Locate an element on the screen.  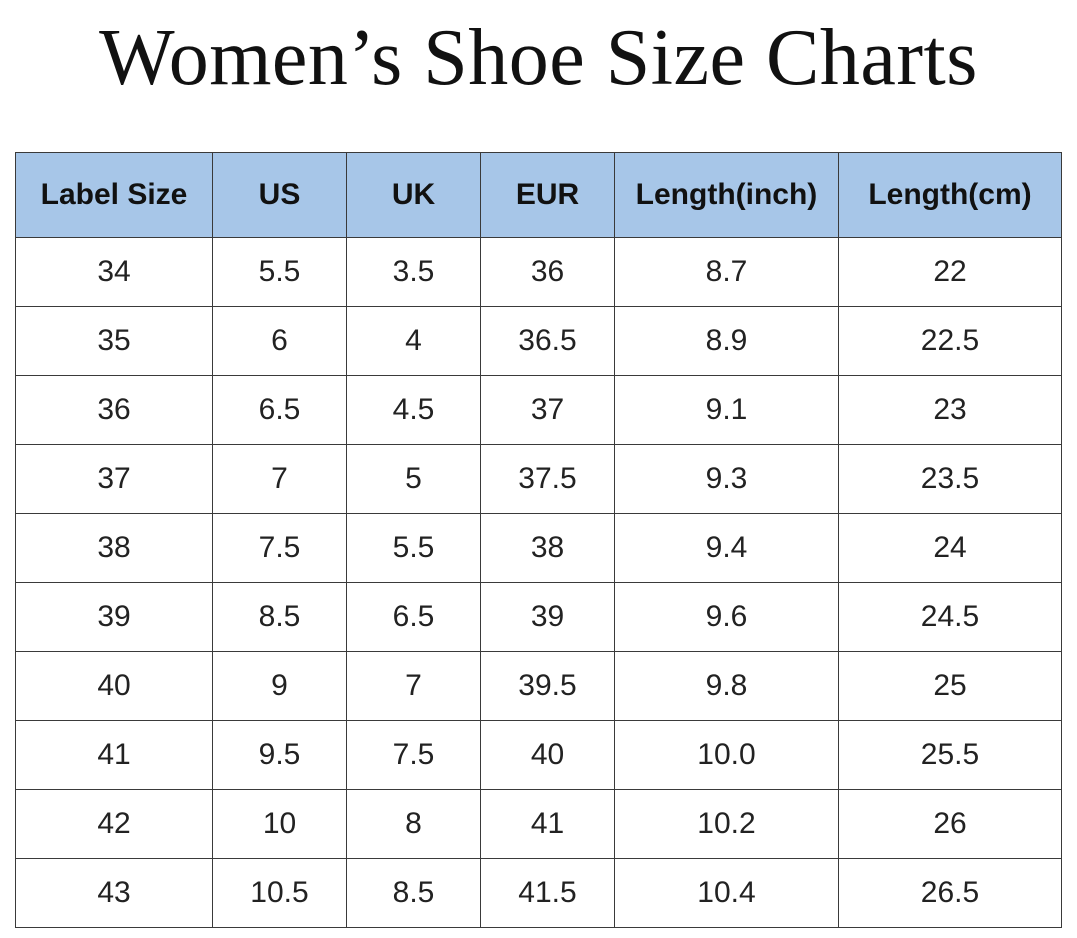
table-cell-label-size: 42 is located at coordinates (114, 824).